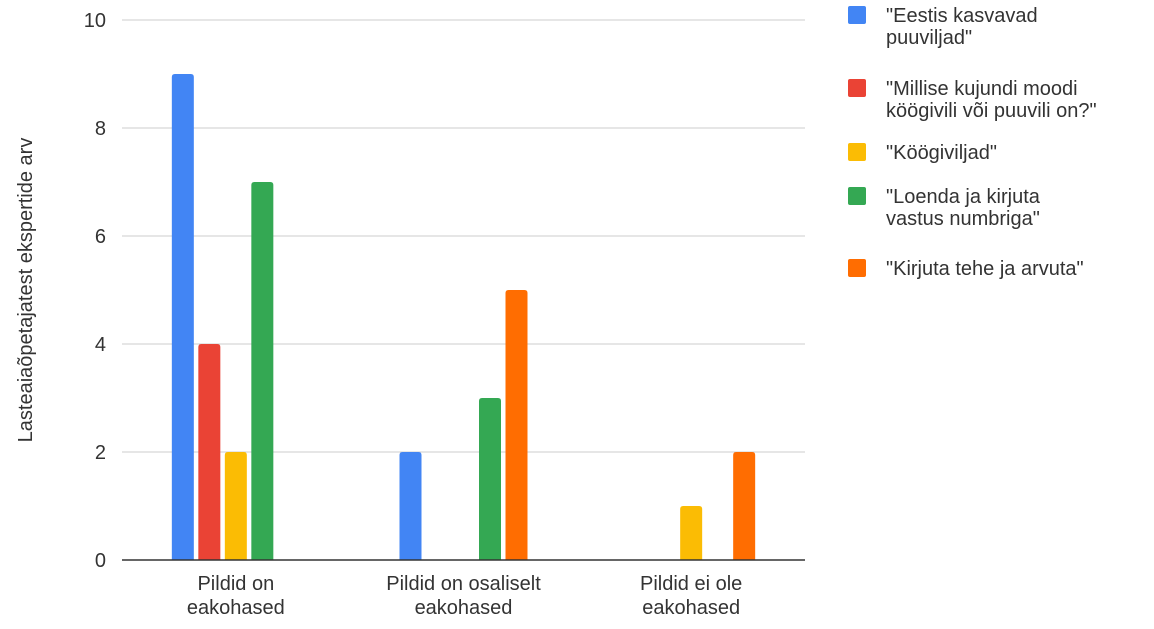 The width and height of the screenshot is (1154, 629). I want to click on y-tick-label: 8, so click(100, 129).